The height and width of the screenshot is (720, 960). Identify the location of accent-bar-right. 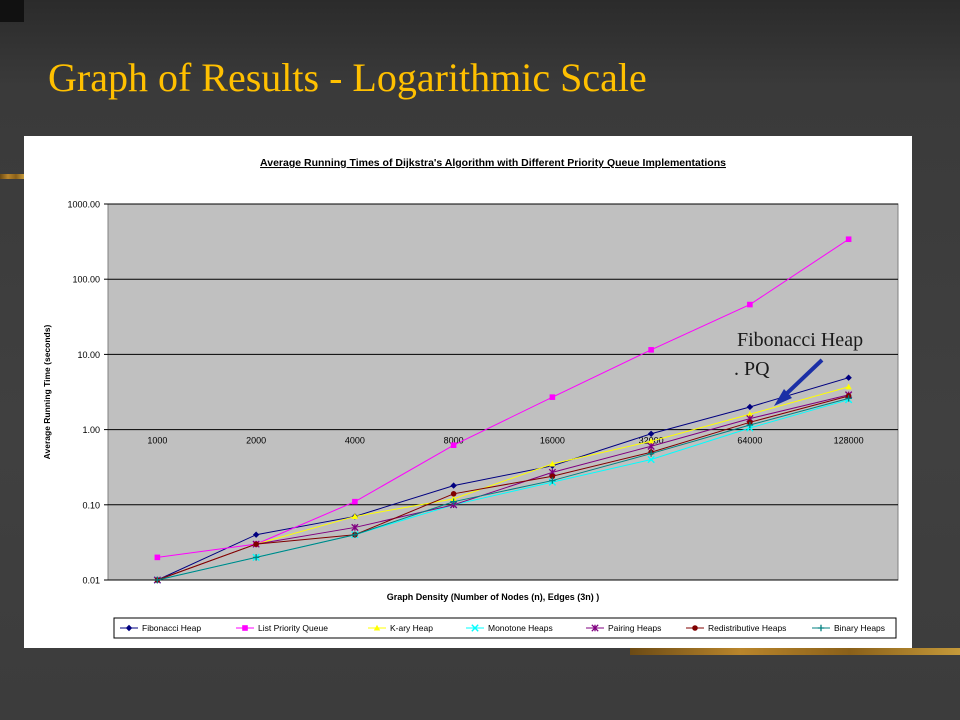
(795, 651).